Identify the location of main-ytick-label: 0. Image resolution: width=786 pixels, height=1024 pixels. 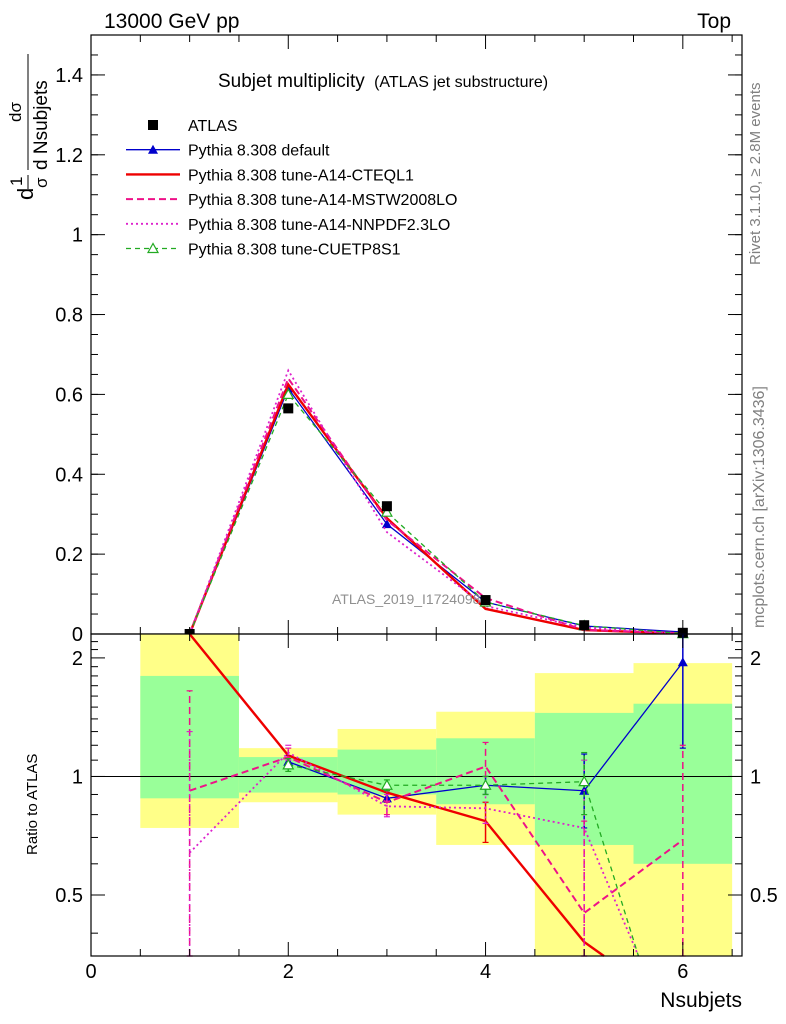
(77, 635).